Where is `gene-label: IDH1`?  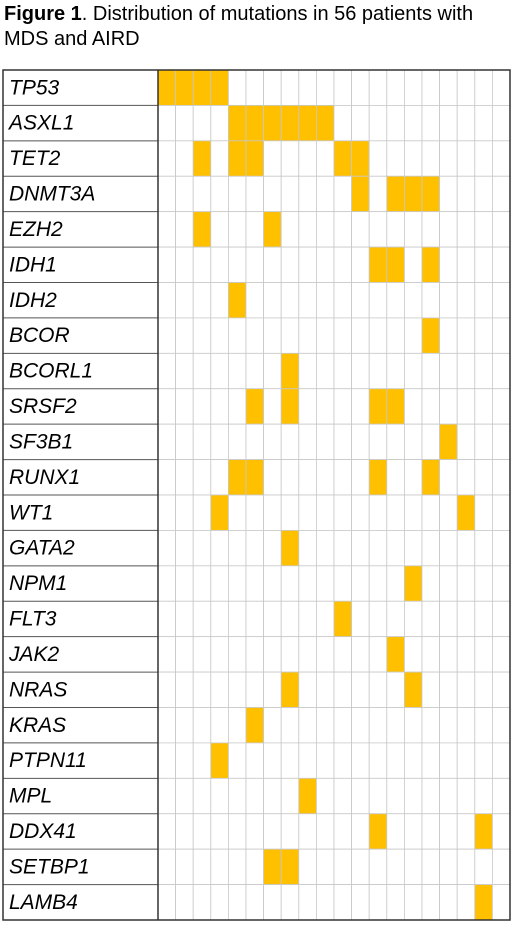 gene-label: IDH1 is located at coordinates (33, 264).